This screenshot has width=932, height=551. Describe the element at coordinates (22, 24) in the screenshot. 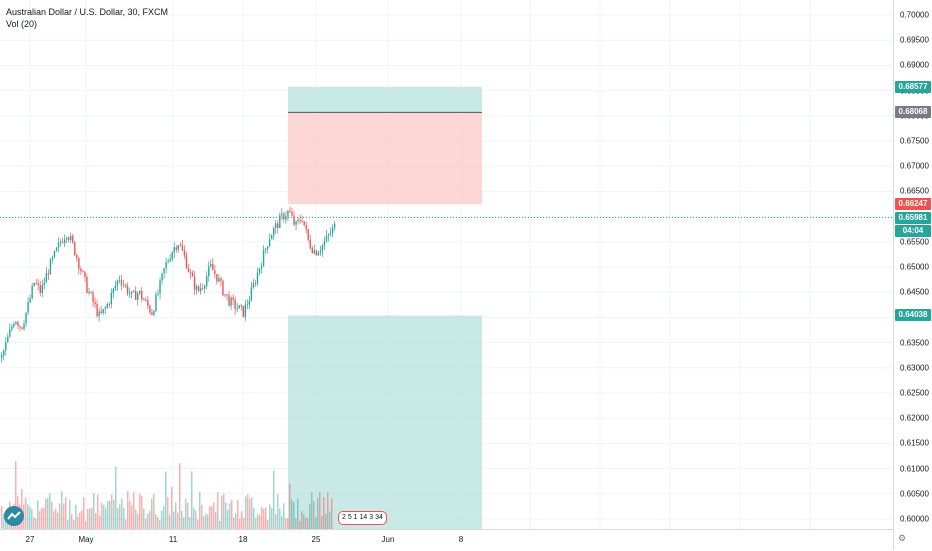

I see `volume-indicator-title: Vol (20)` at that location.